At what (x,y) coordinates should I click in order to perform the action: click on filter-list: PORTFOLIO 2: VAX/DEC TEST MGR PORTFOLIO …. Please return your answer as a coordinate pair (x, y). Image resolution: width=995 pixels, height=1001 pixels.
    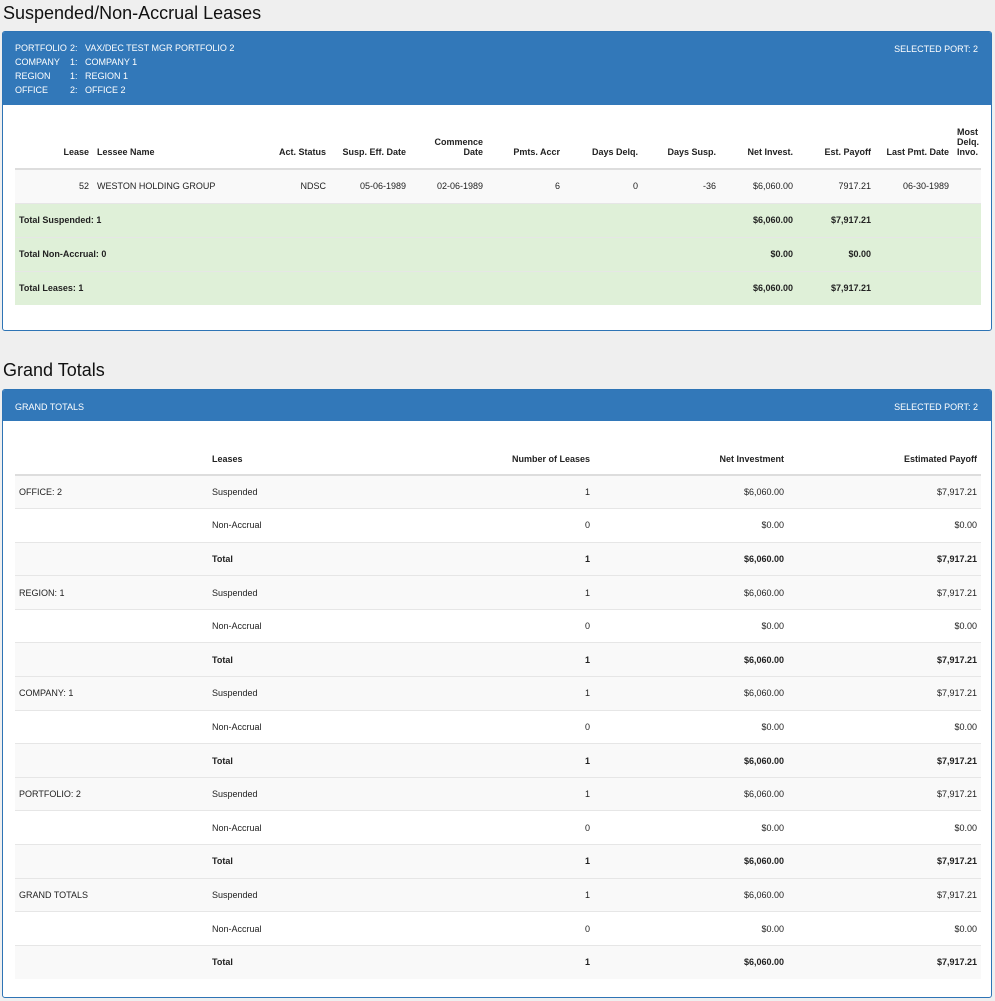
    Looking at the image, I should click on (124, 69).